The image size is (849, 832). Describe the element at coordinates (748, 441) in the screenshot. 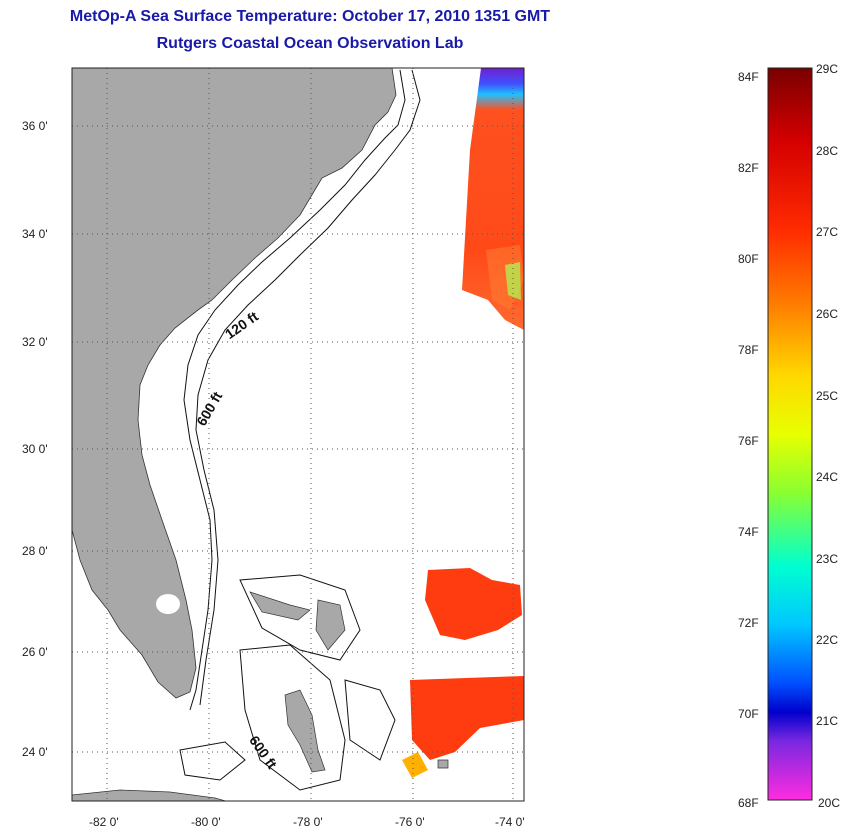

I see `colorbar-f-label: 76F` at that location.